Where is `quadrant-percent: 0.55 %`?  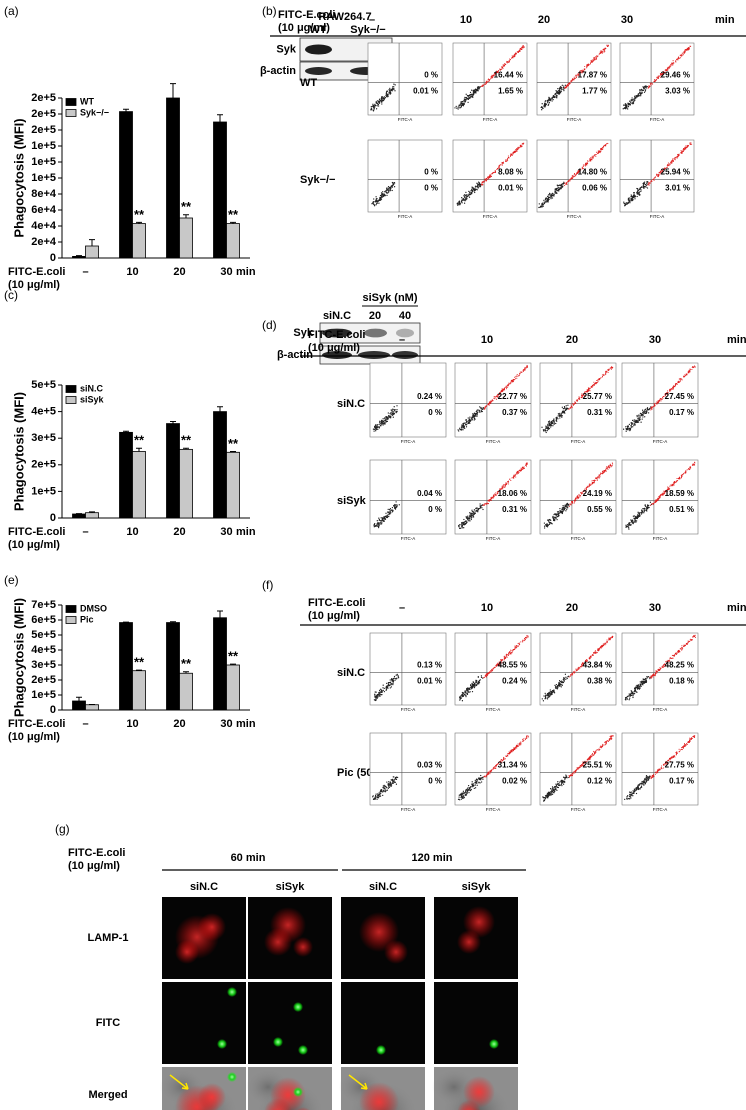
quadrant-percent: 0.55 % is located at coordinates (599, 509).